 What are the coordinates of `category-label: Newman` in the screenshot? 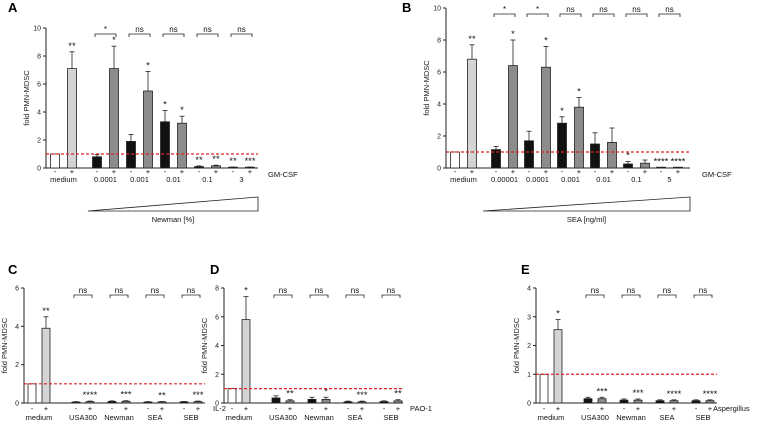 It's located at (631, 417).